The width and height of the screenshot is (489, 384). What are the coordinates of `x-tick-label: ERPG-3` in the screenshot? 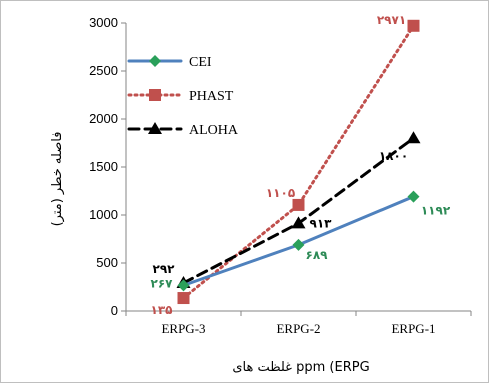 It's located at (183, 328).